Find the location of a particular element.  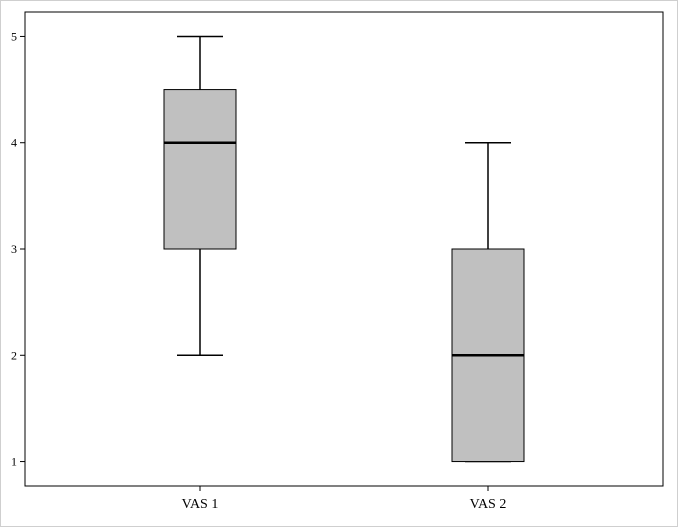

x-category-label: VAS 1 is located at coordinates (200, 504).